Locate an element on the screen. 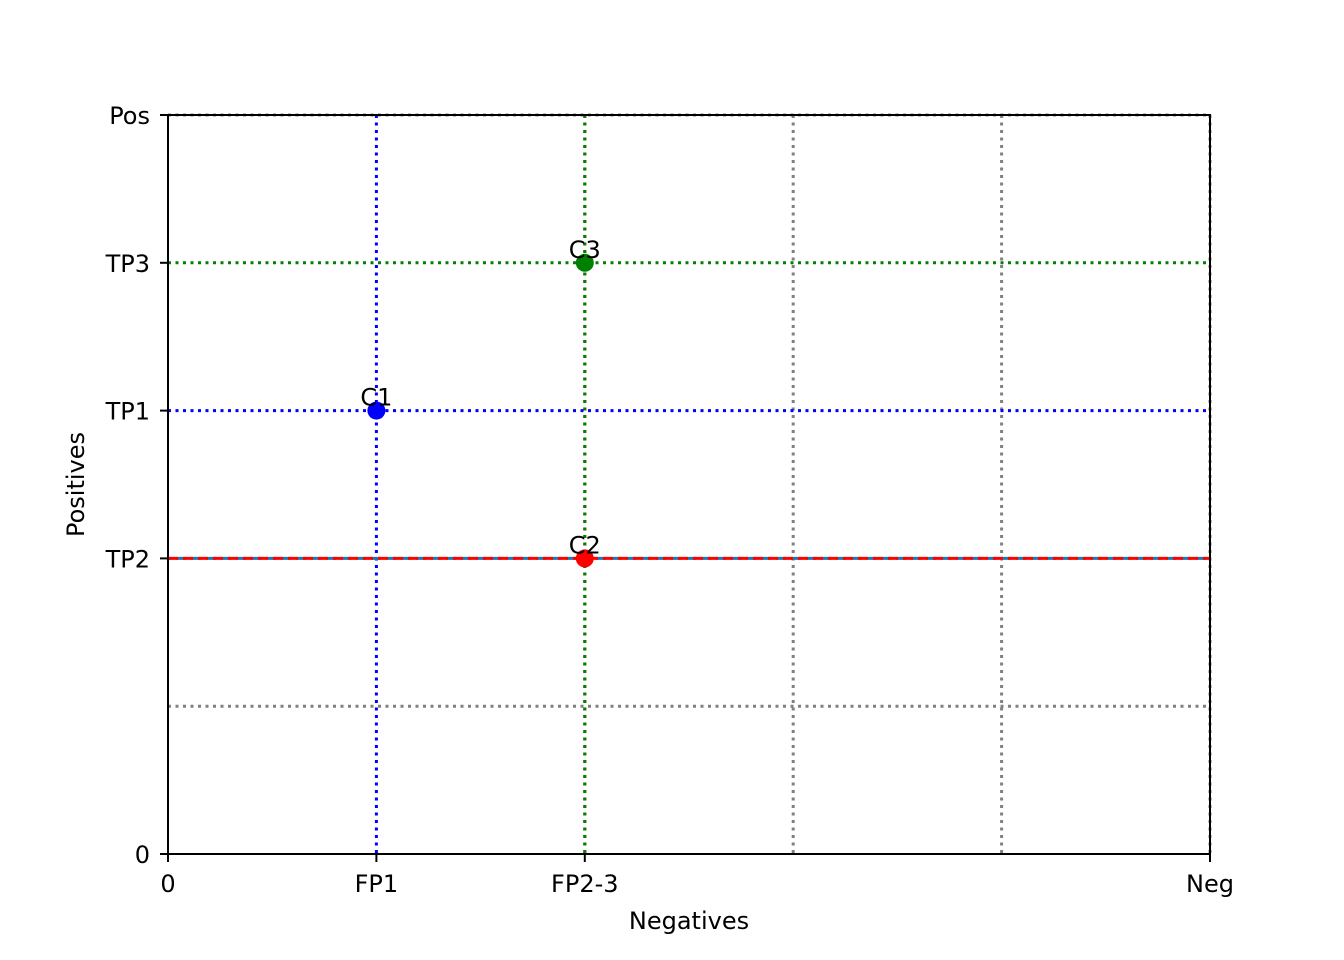  point-c3 is located at coordinates (584, 262).